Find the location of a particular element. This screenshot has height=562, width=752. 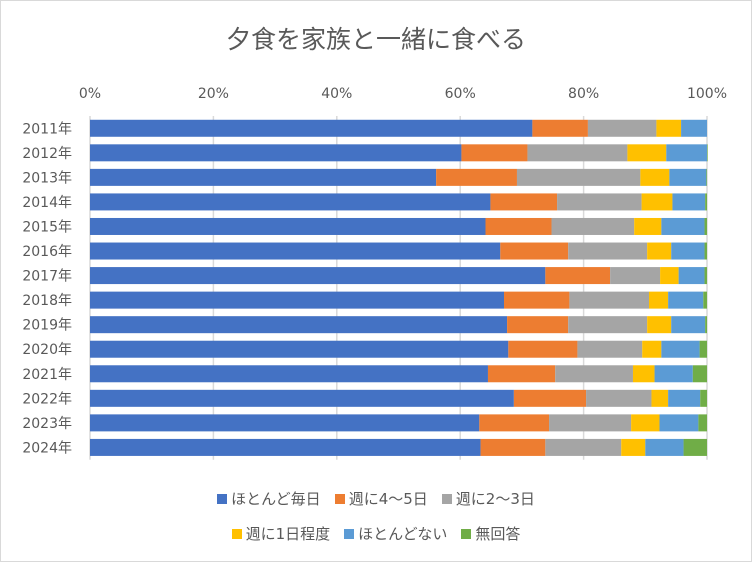

y-tick-label: 2012年 is located at coordinates (47, 154).